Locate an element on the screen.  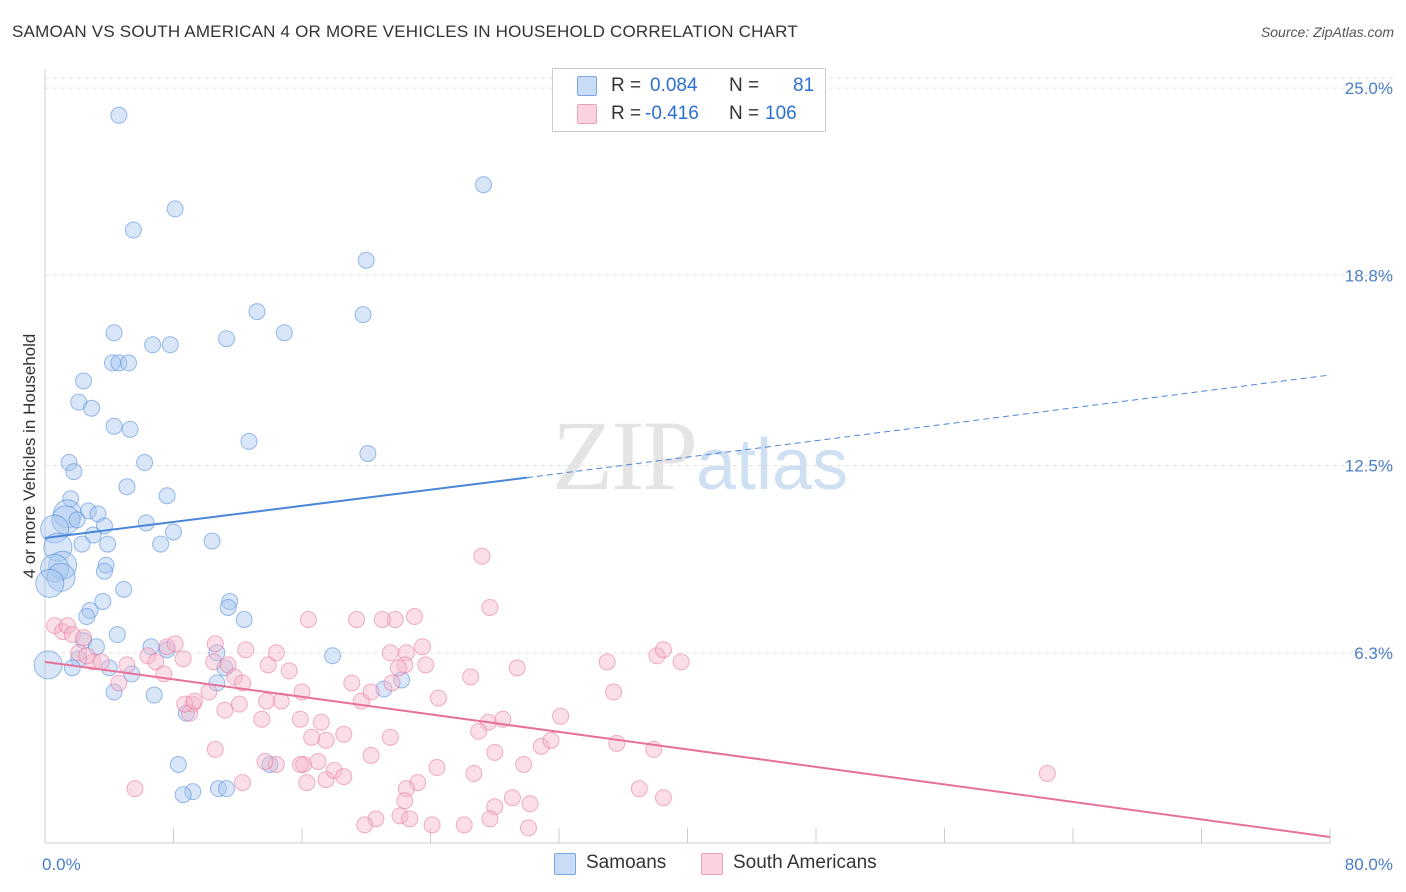
y-tick-label: 6.3% is located at coordinates (1373, 653).